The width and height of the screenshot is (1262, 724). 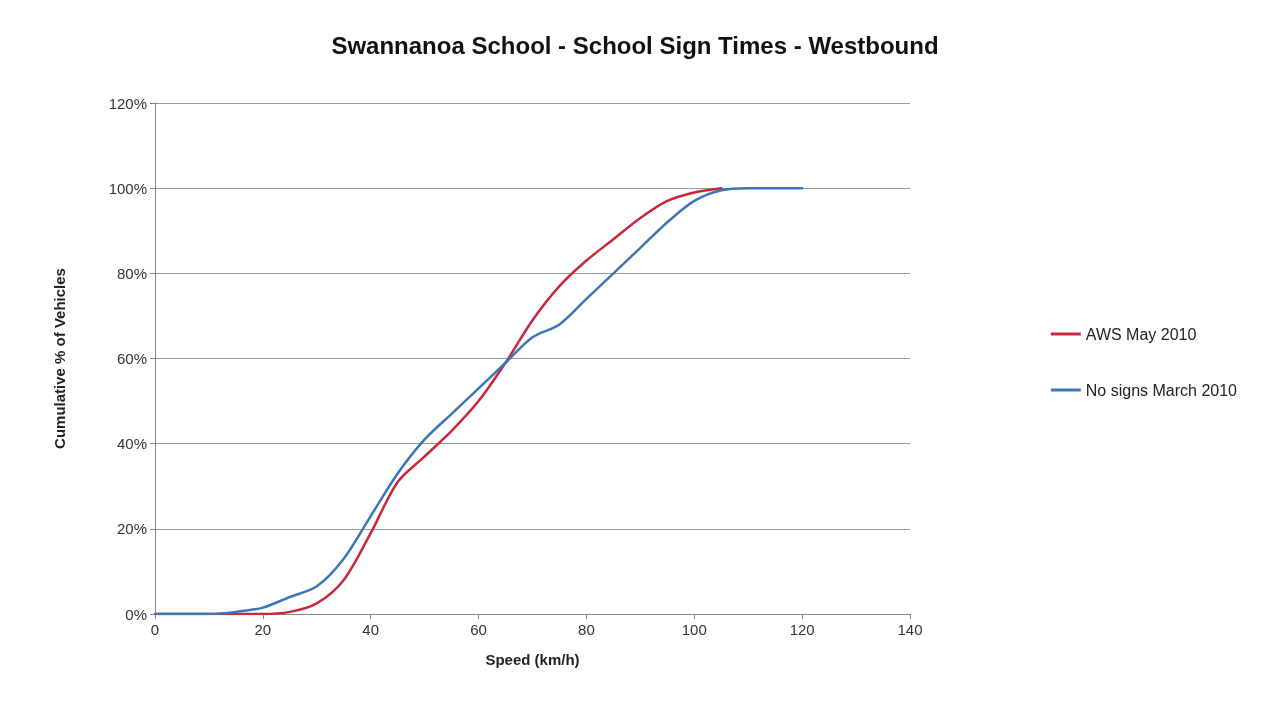 What do you see at coordinates (131, 444) in the screenshot?
I see `y-tick-label: 40%` at bounding box center [131, 444].